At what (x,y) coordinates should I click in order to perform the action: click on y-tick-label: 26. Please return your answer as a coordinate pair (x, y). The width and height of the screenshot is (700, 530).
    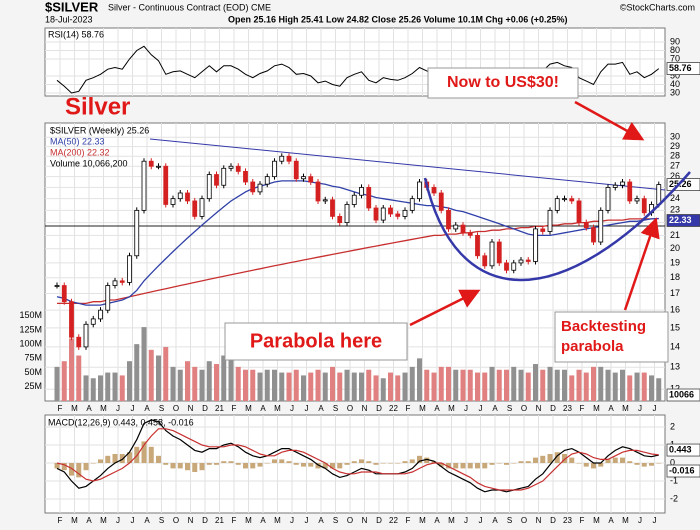
    Looking at the image, I should click on (675, 176).